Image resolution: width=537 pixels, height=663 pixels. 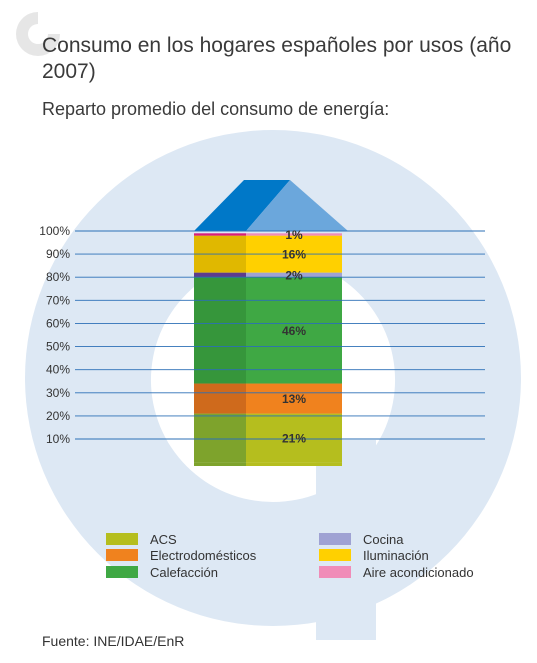 I want to click on legend-item-electrodomesticos: Electrodomésticos, so click(x=181, y=555).